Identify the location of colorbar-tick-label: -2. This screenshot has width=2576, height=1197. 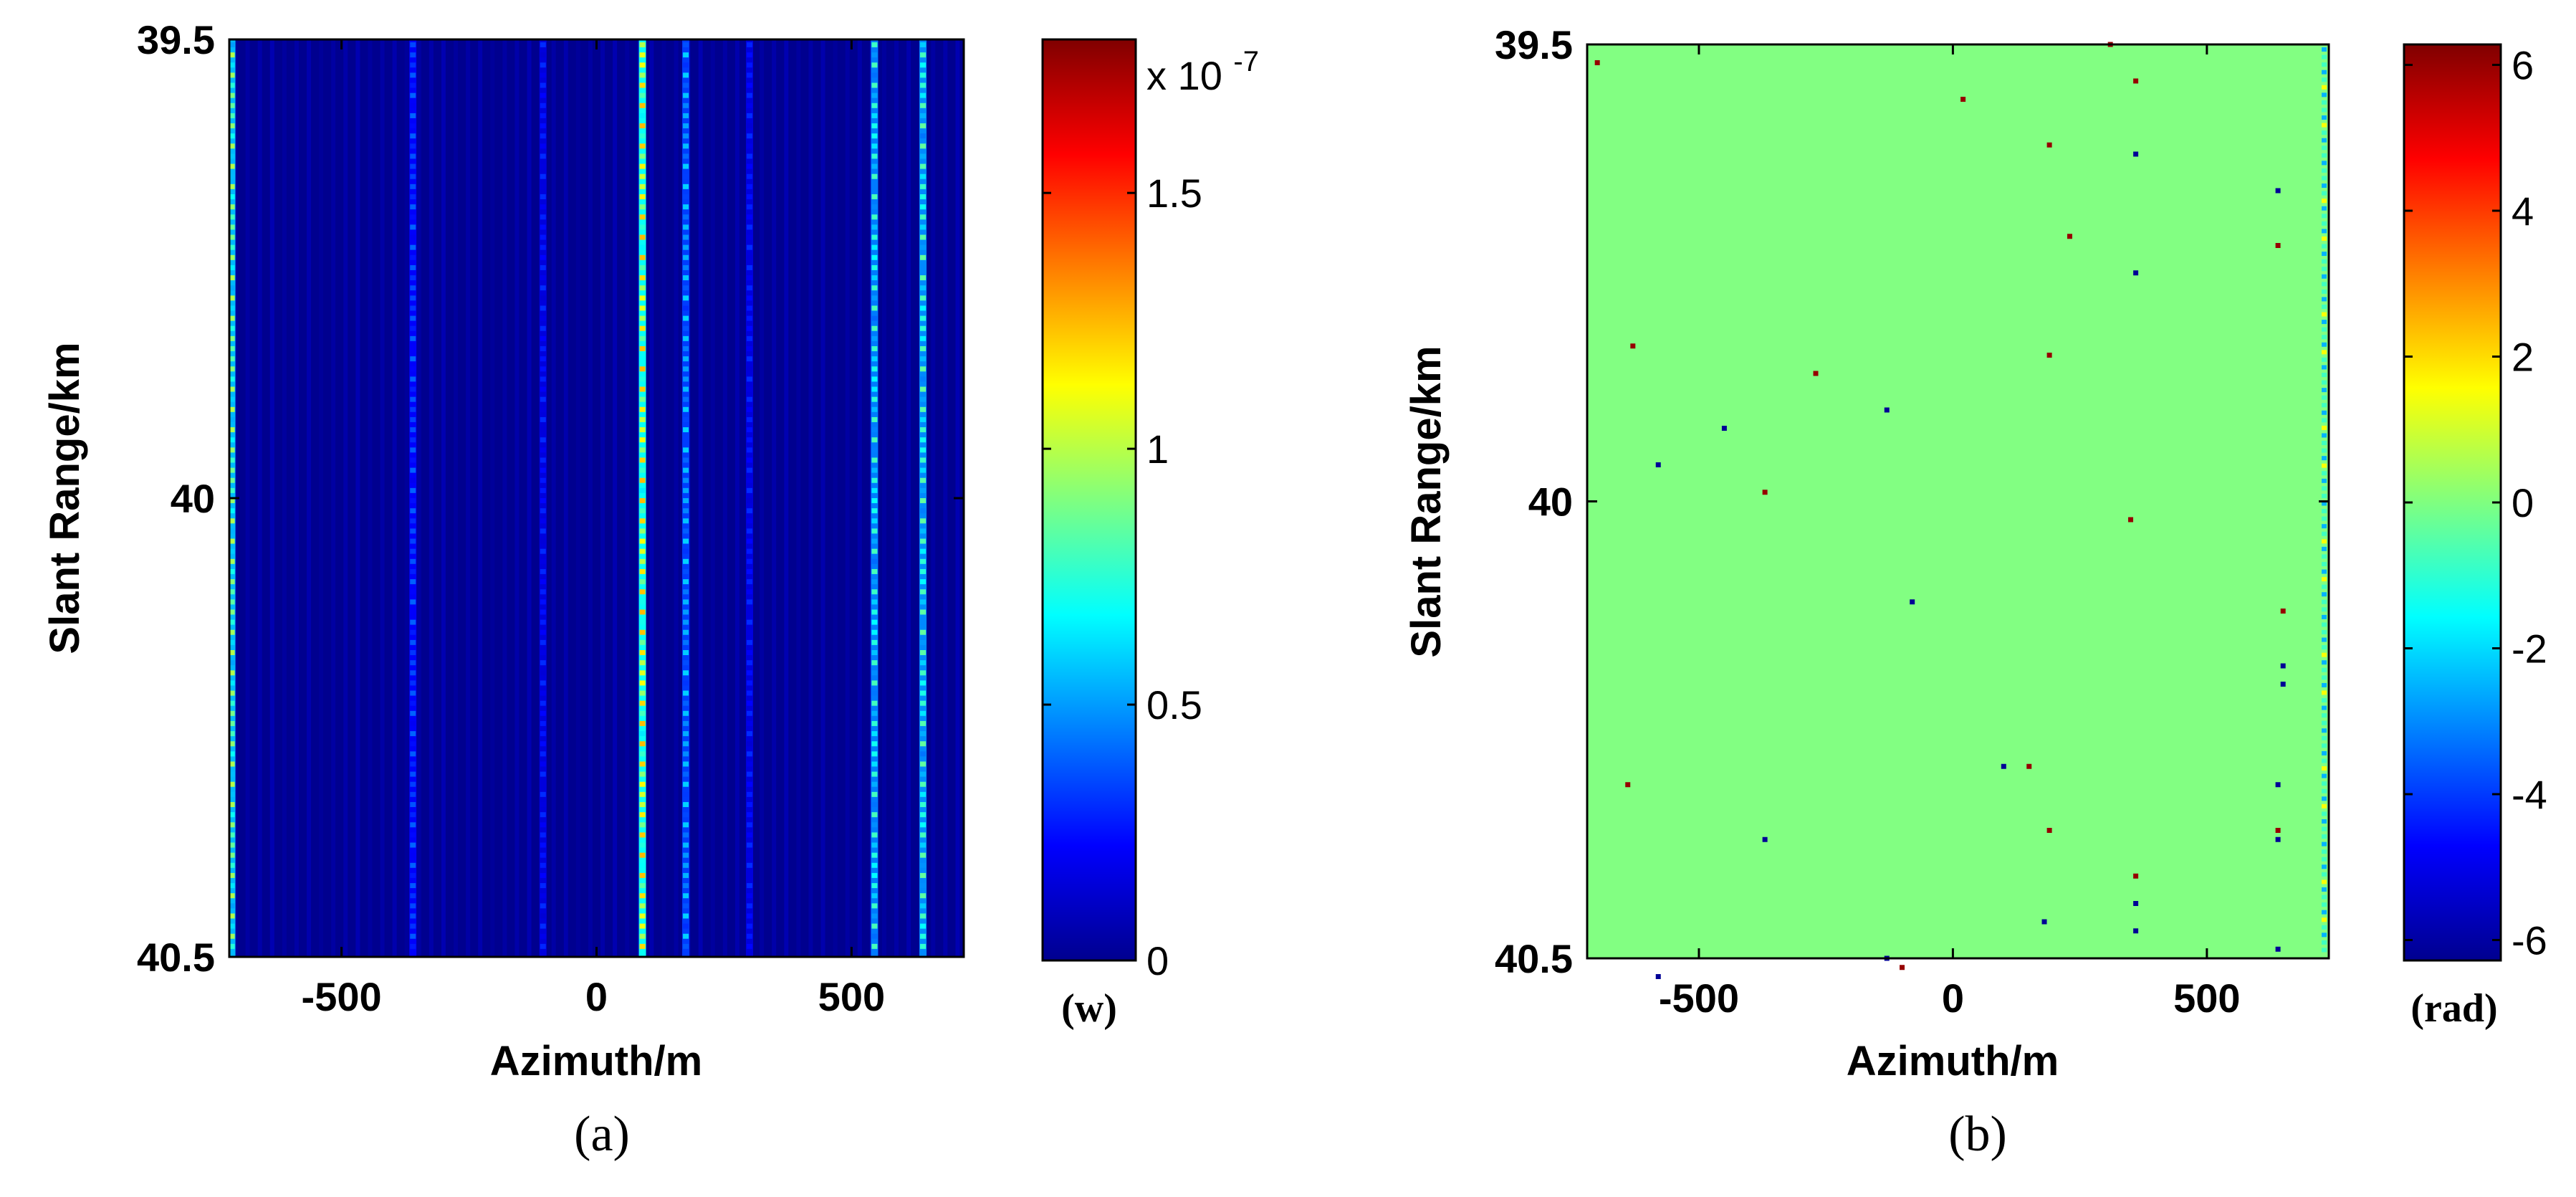
(2529, 649).